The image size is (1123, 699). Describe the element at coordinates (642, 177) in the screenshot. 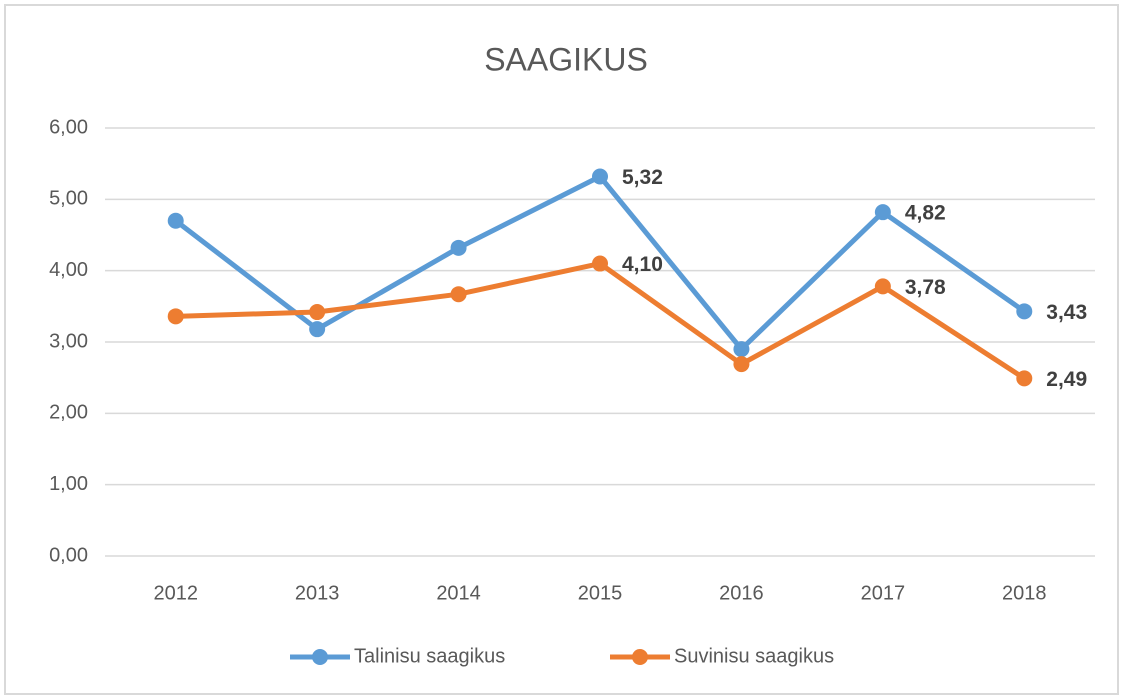

I see `data-label: 5,32` at that location.